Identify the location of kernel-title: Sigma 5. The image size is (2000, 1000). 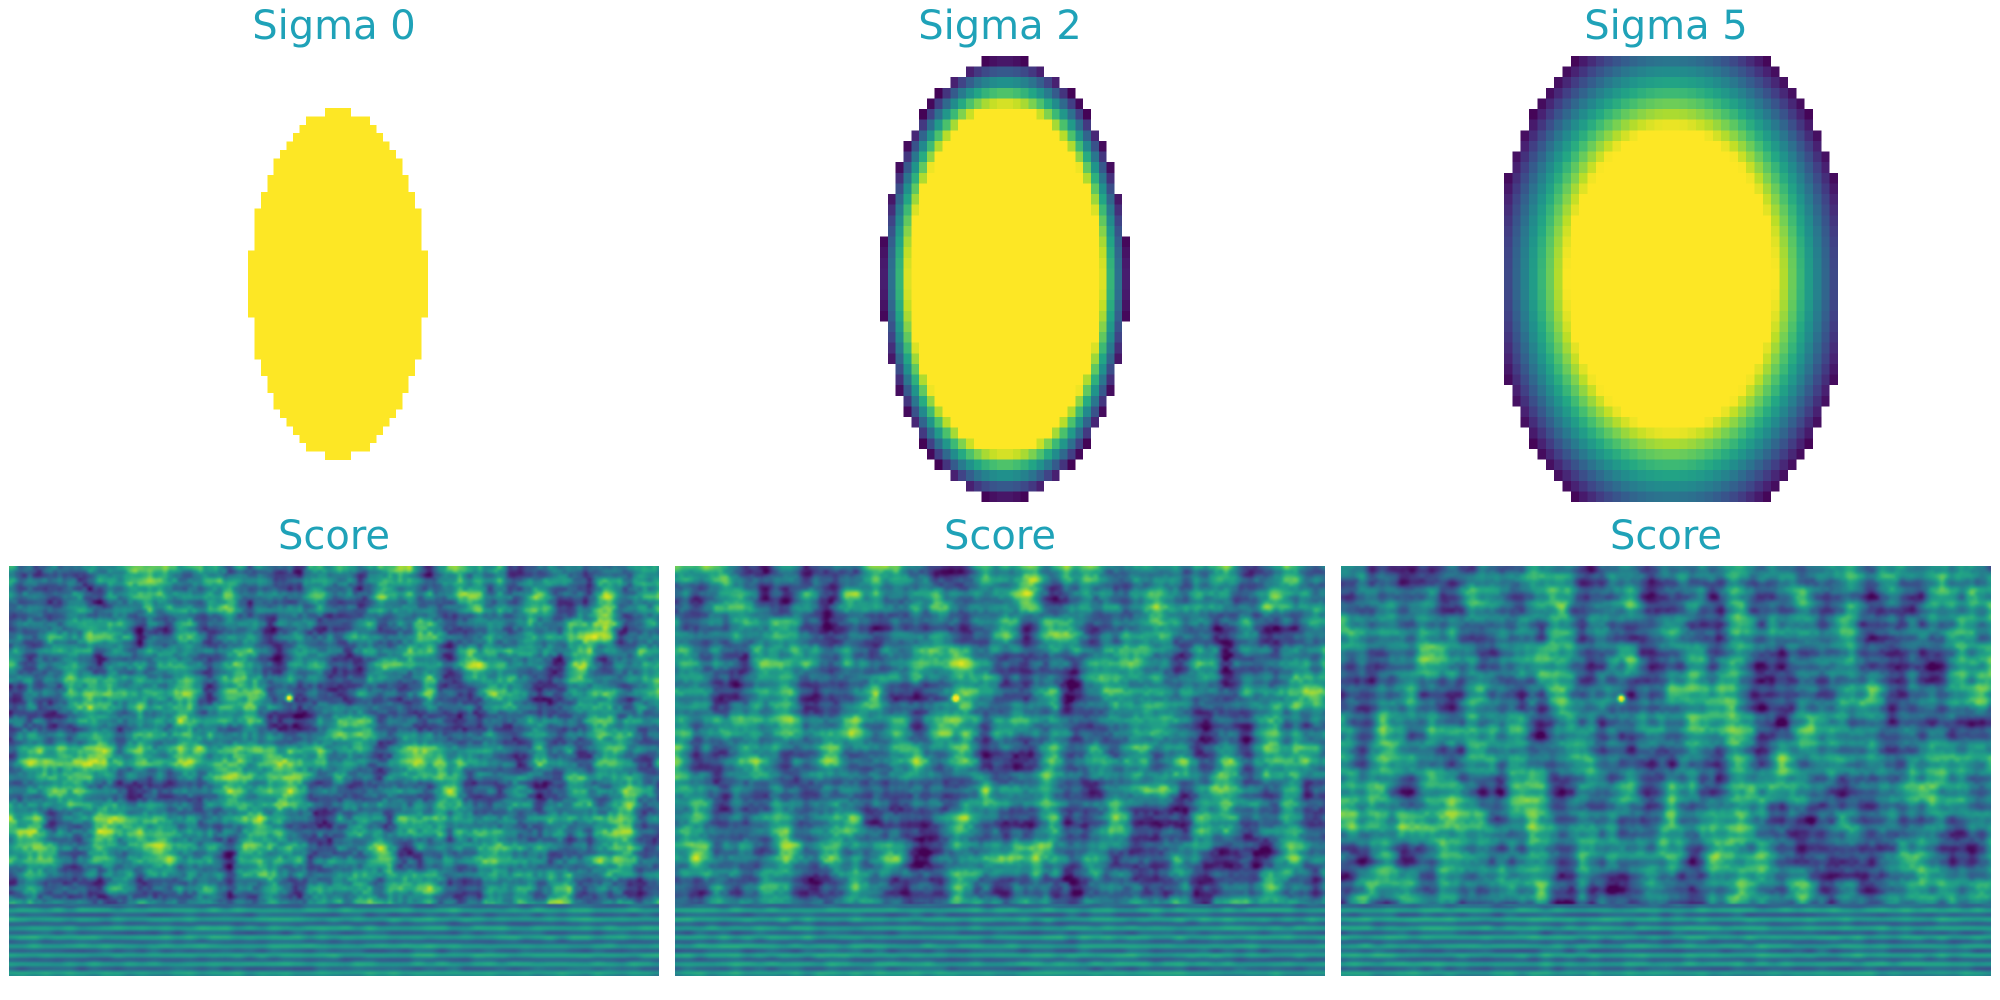
(1666, 26).